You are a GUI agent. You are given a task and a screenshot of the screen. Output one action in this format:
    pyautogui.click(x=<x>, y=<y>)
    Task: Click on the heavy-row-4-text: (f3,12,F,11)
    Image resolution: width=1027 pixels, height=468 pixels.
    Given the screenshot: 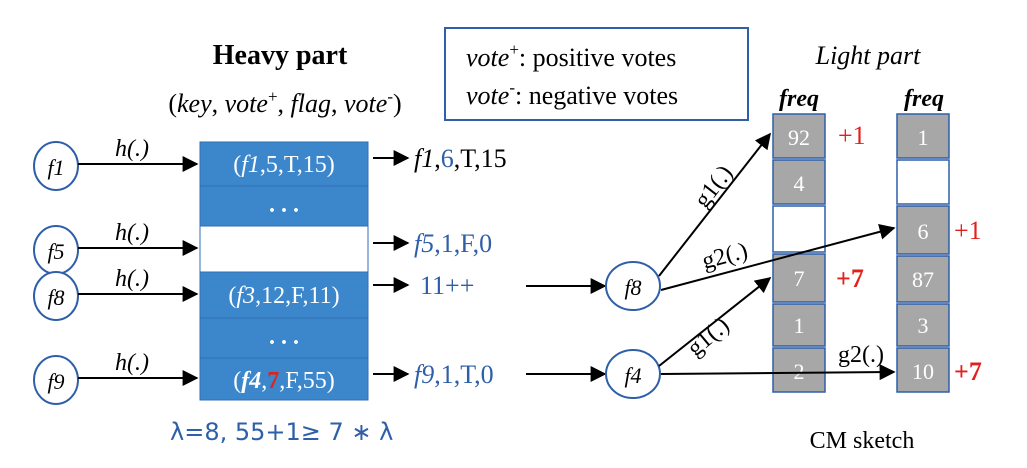 What is the action you would take?
    pyautogui.click(x=283, y=296)
    